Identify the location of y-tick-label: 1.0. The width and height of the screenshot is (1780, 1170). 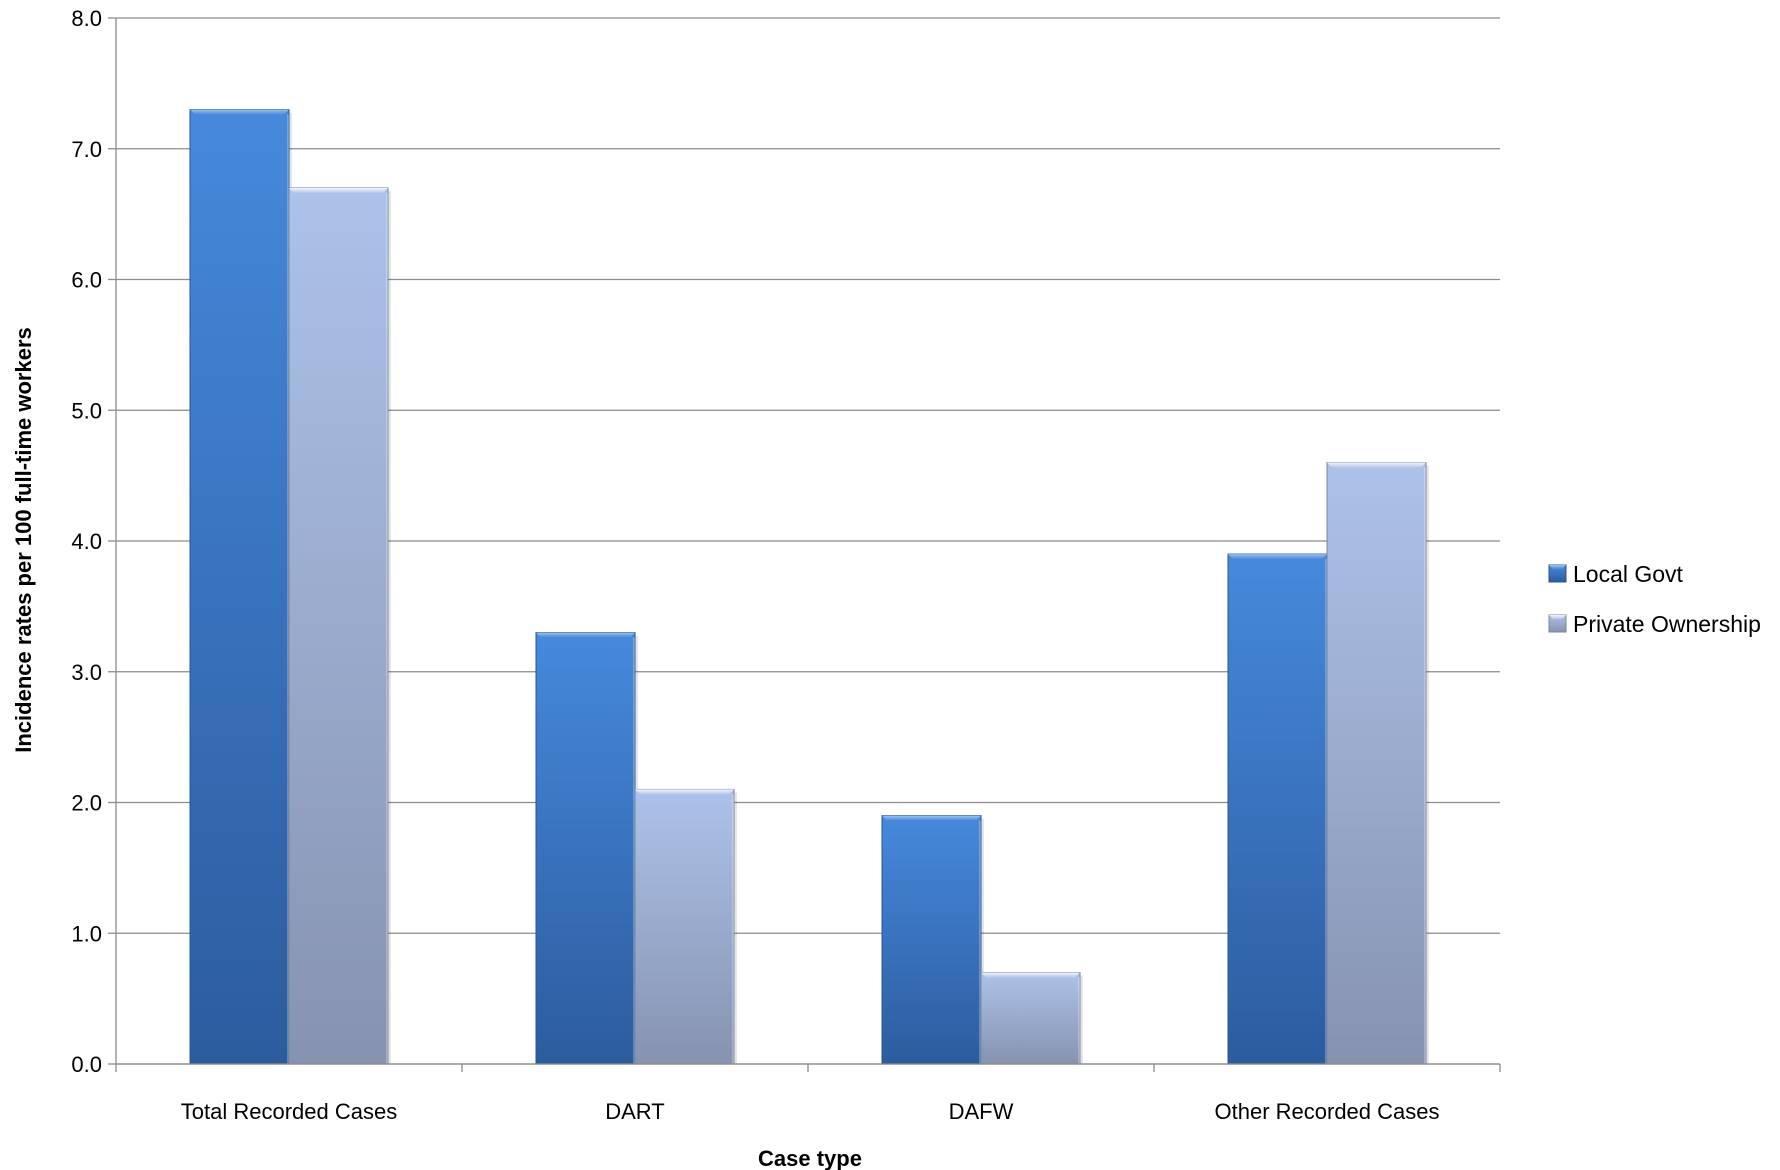
(86, 933).